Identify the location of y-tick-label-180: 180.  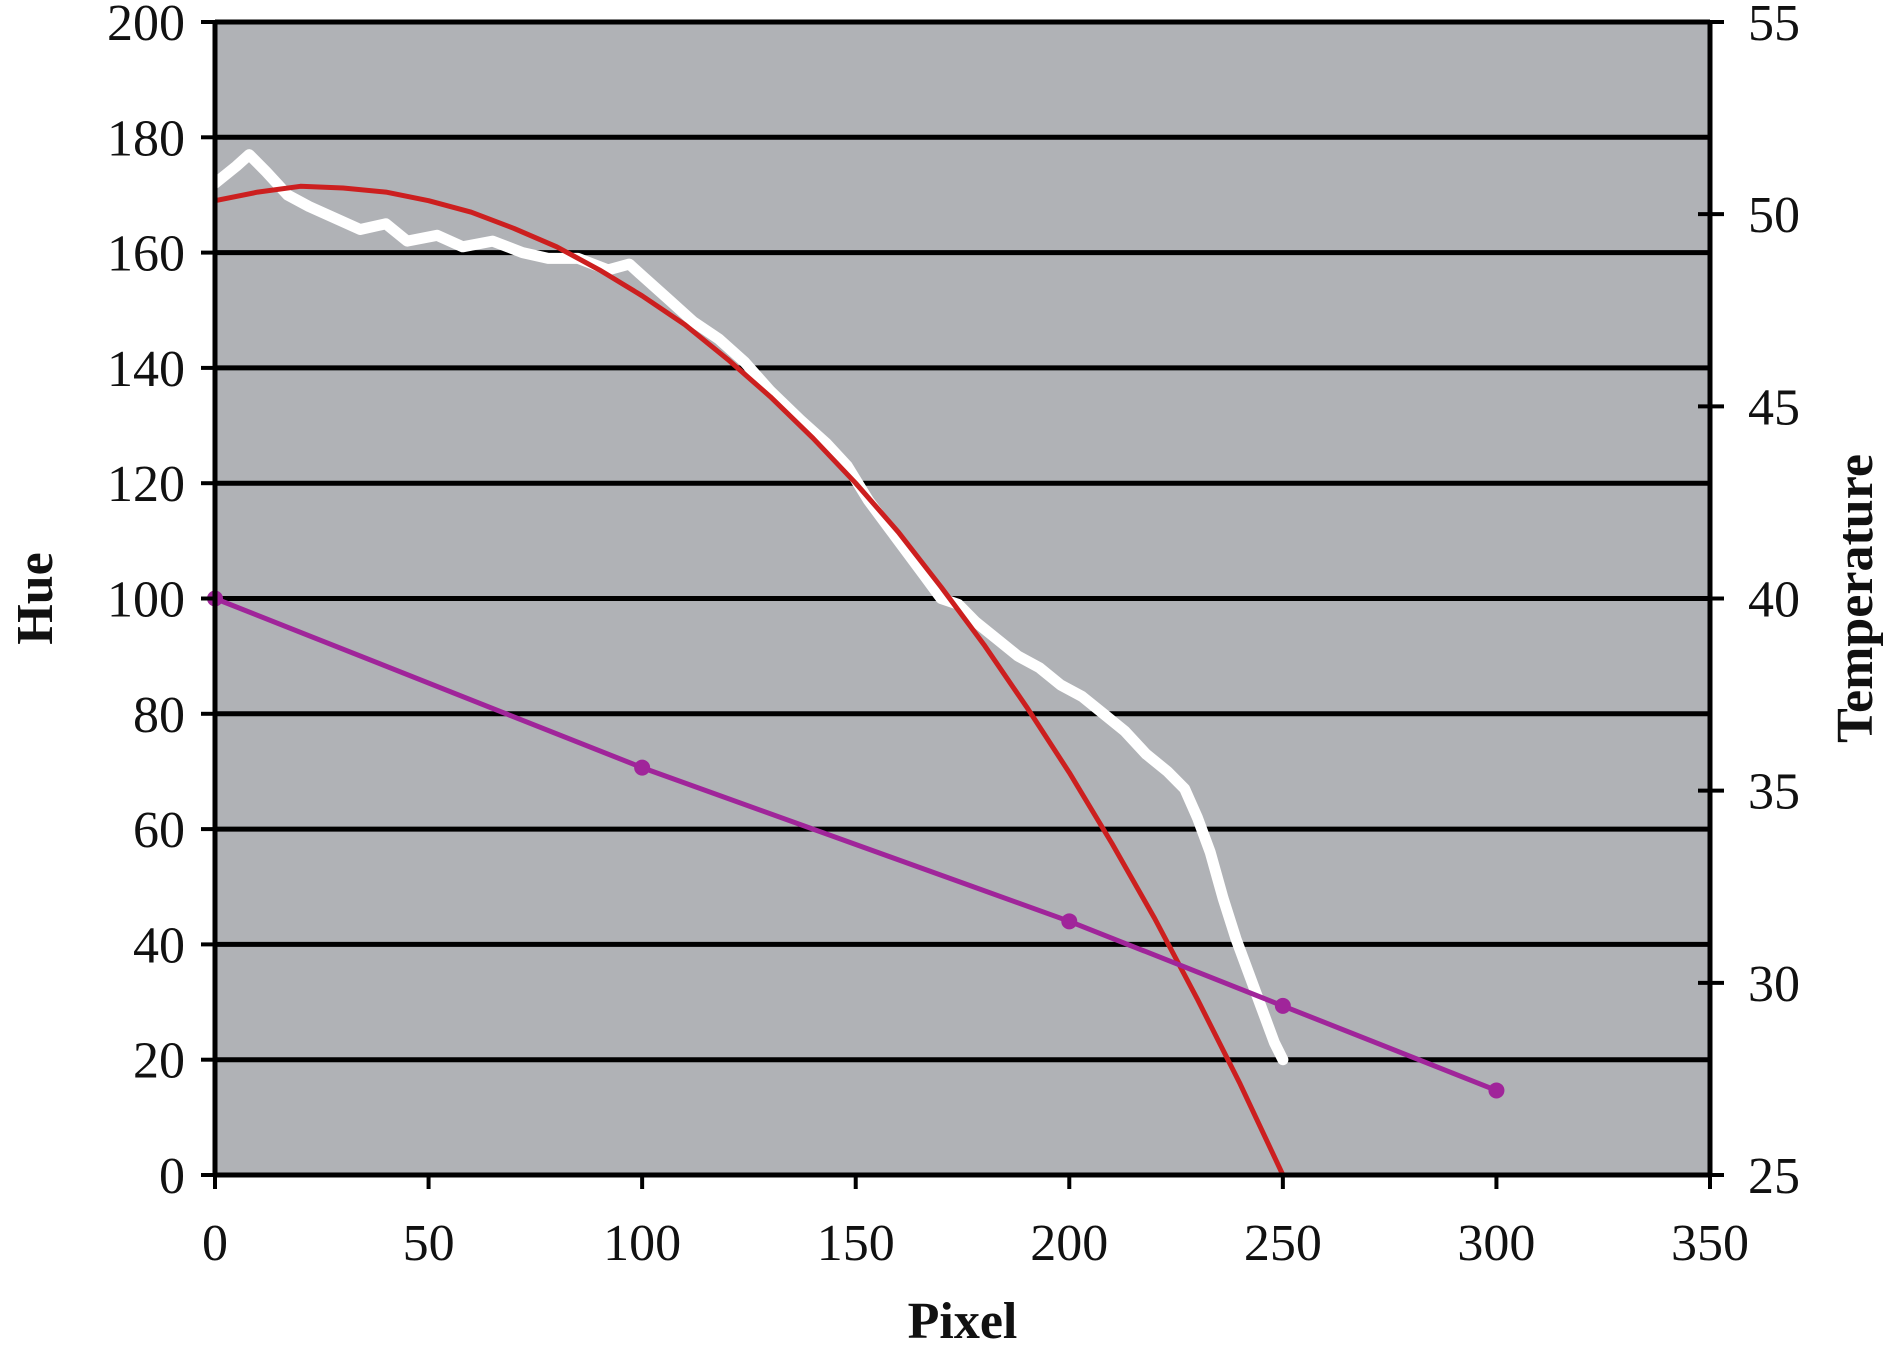
(146, 138).